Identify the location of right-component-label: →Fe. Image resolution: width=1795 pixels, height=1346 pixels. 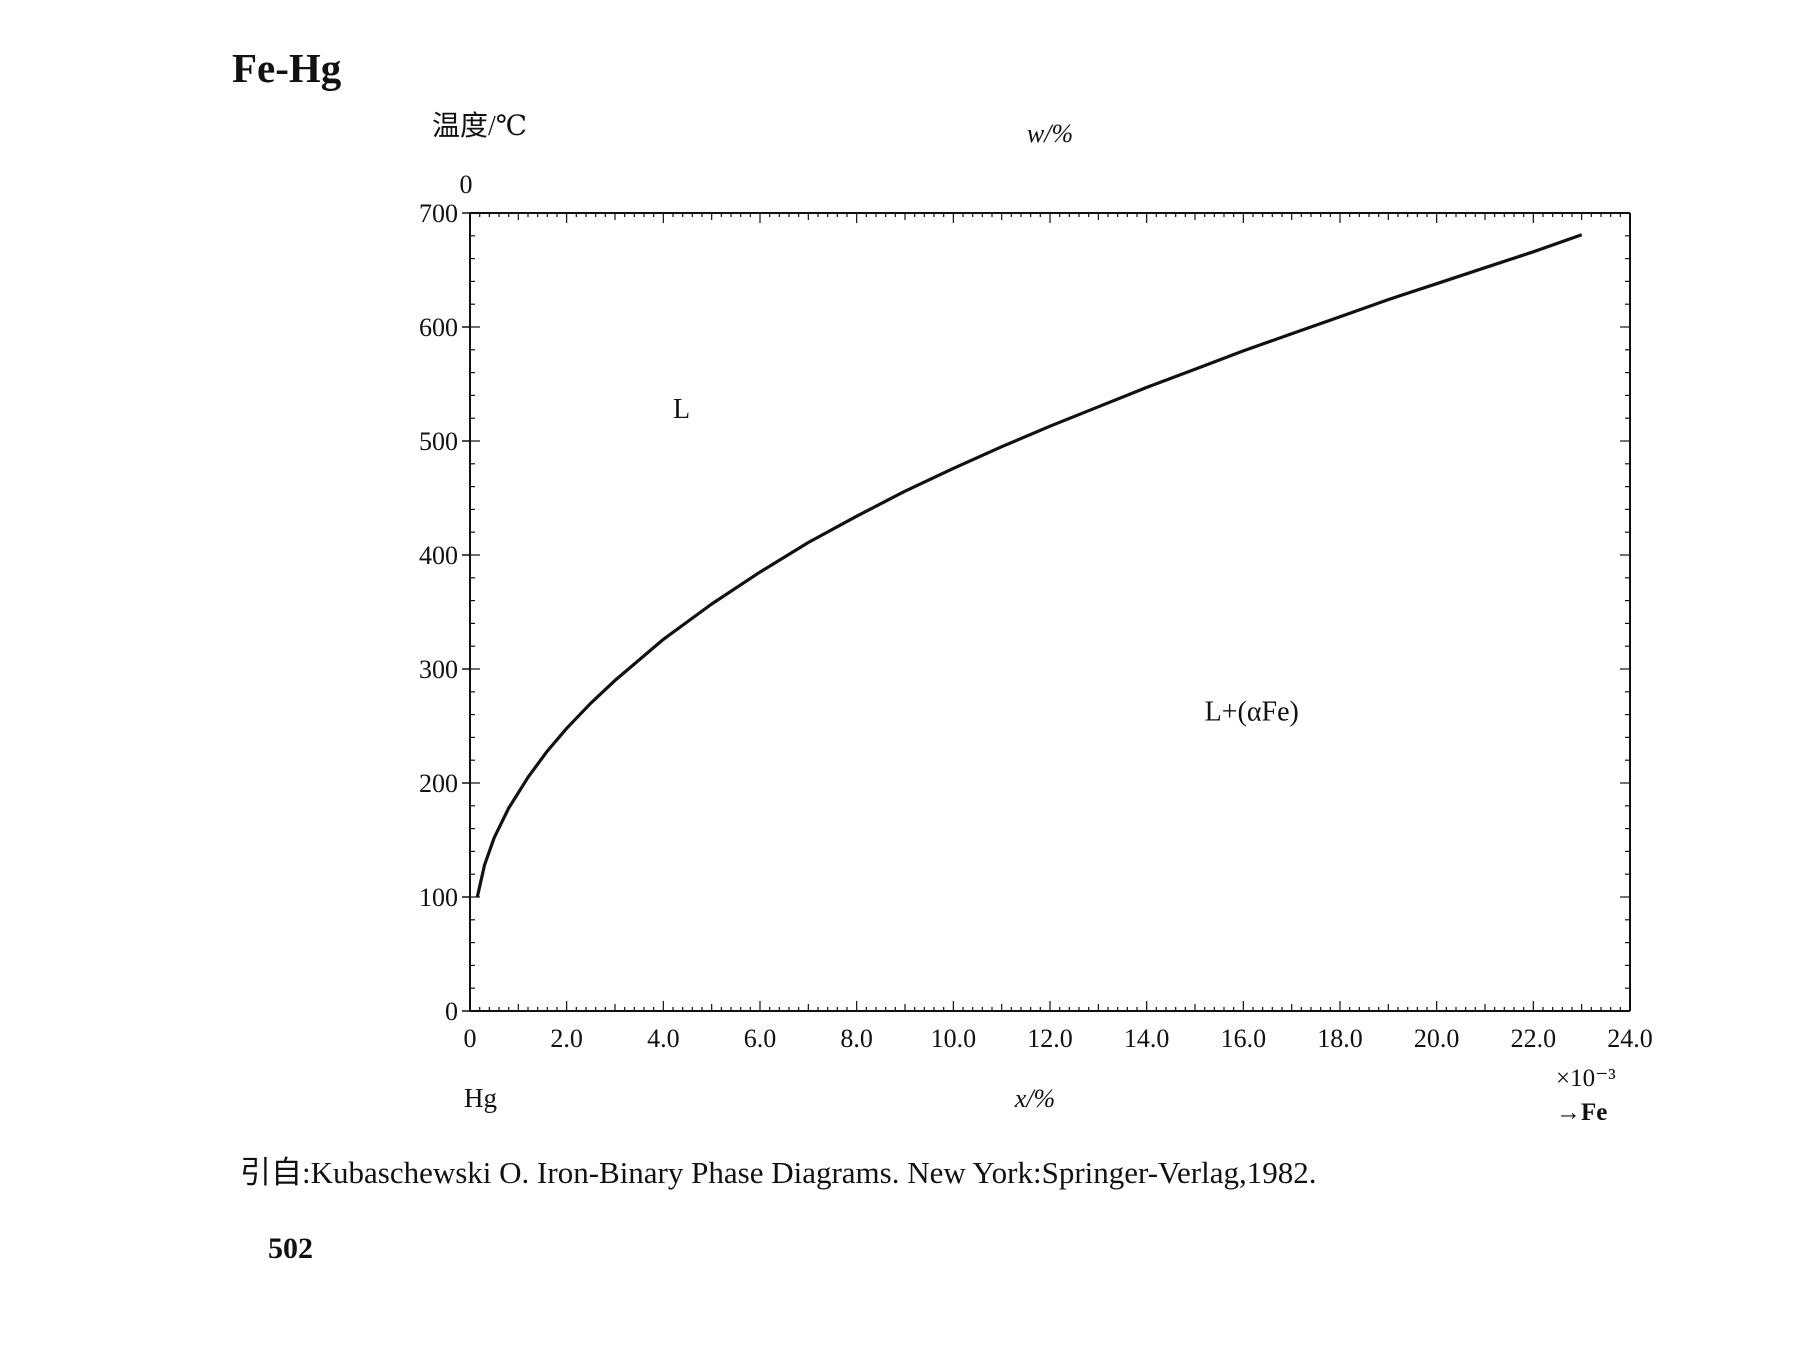
(1581, 1112).